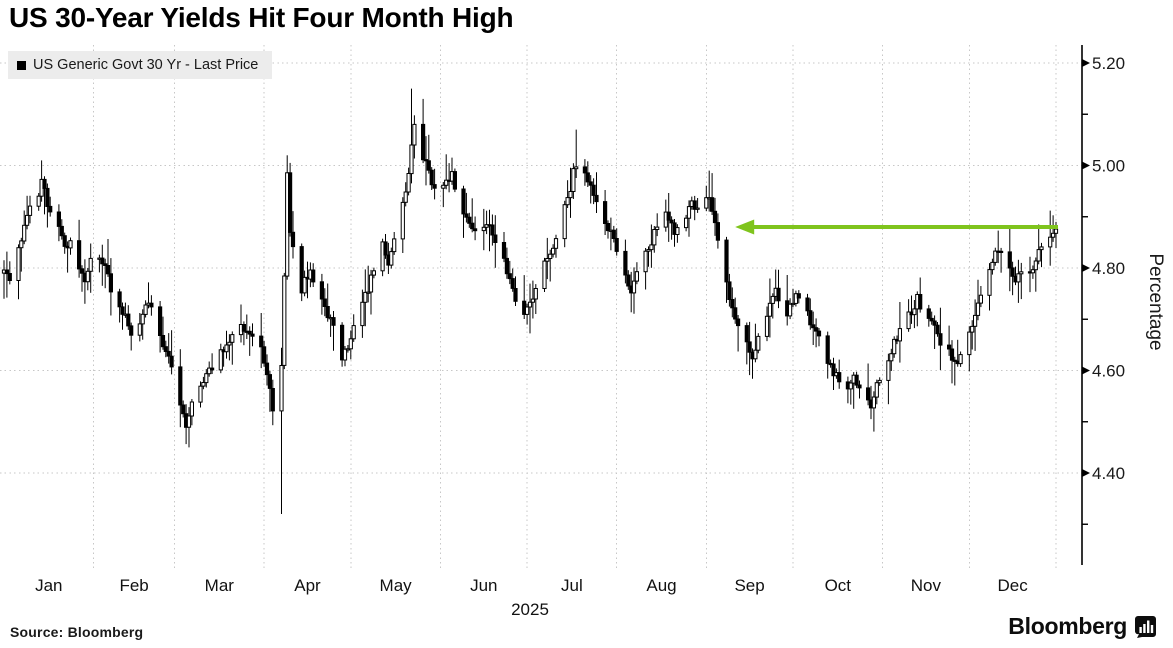 Image resolution: width=1173 pixels, height=648 pixels. Describe the element at coordinates (1123, 305) in the screenshot. I see `y-axis: 5.20 5.00 4.80 4.60 4.40 Percentage` at that location.